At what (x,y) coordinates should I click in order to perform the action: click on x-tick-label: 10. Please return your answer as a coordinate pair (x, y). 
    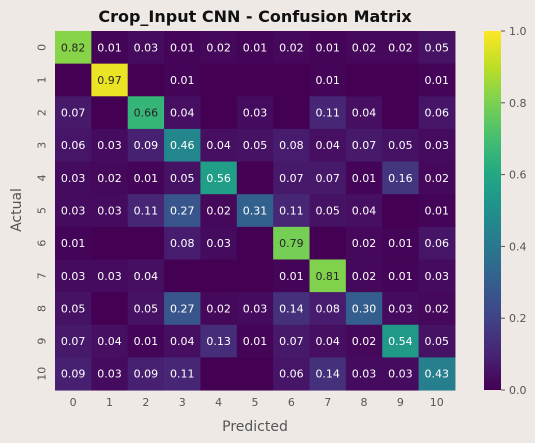
    Looking at the image, I should click on (437, 402).